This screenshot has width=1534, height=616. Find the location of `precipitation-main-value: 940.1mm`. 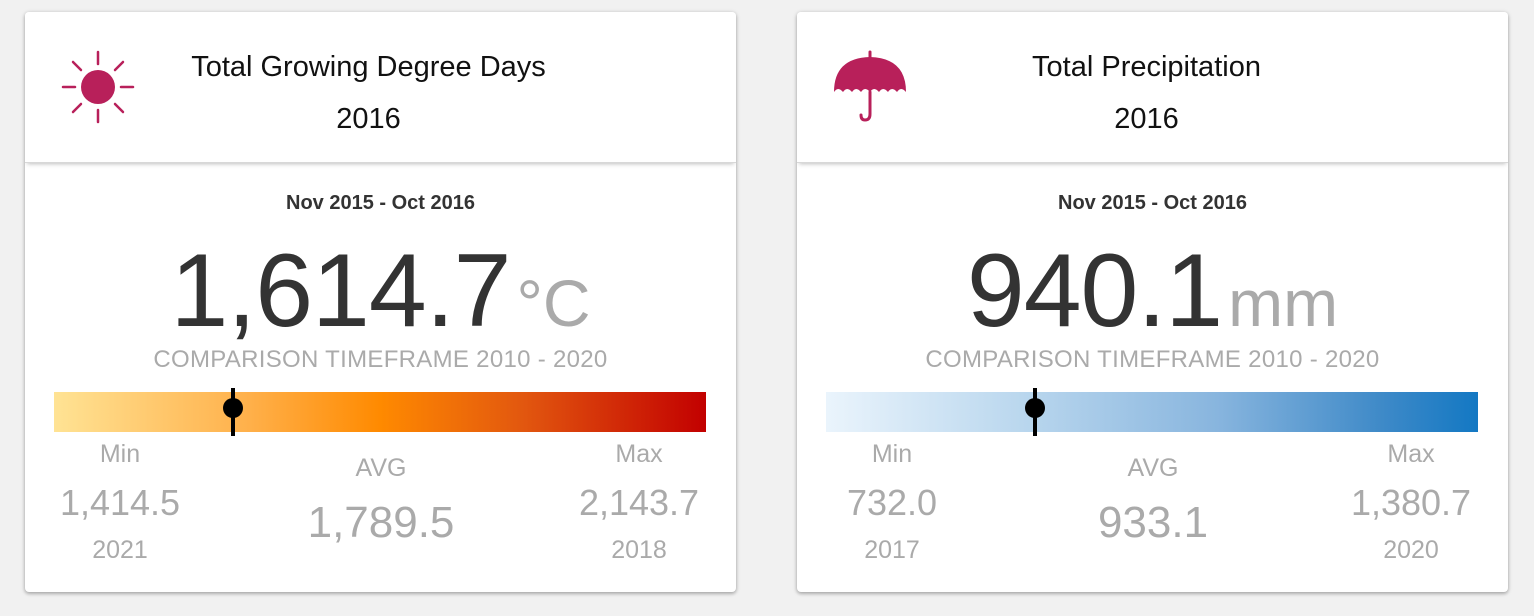

precipitation-main-value: 940.1mm is located at coordinates (1152, 306).